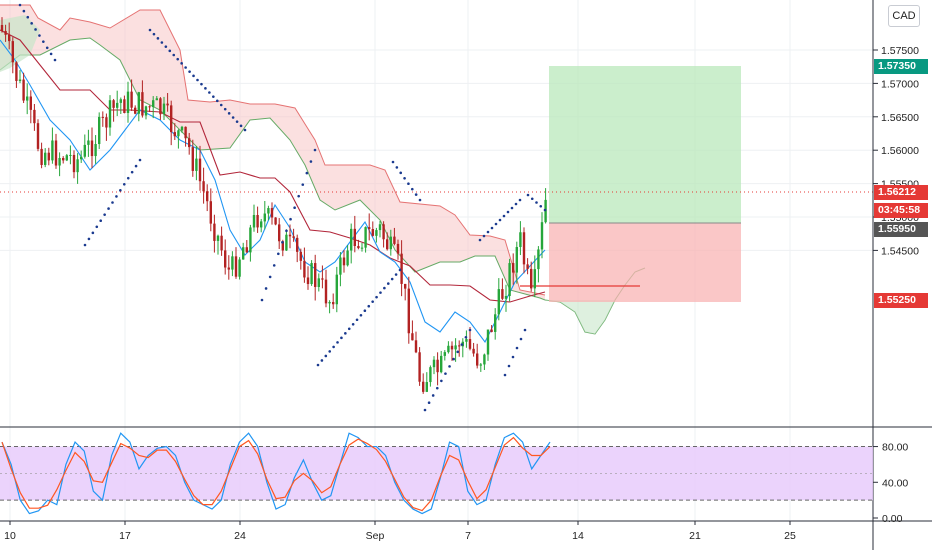 Image resolution: width=932 pixels, height=555 pixels. Describe the element at coordinates (645, 144) in the screenshot. I see `take-profit-zone` at that location.